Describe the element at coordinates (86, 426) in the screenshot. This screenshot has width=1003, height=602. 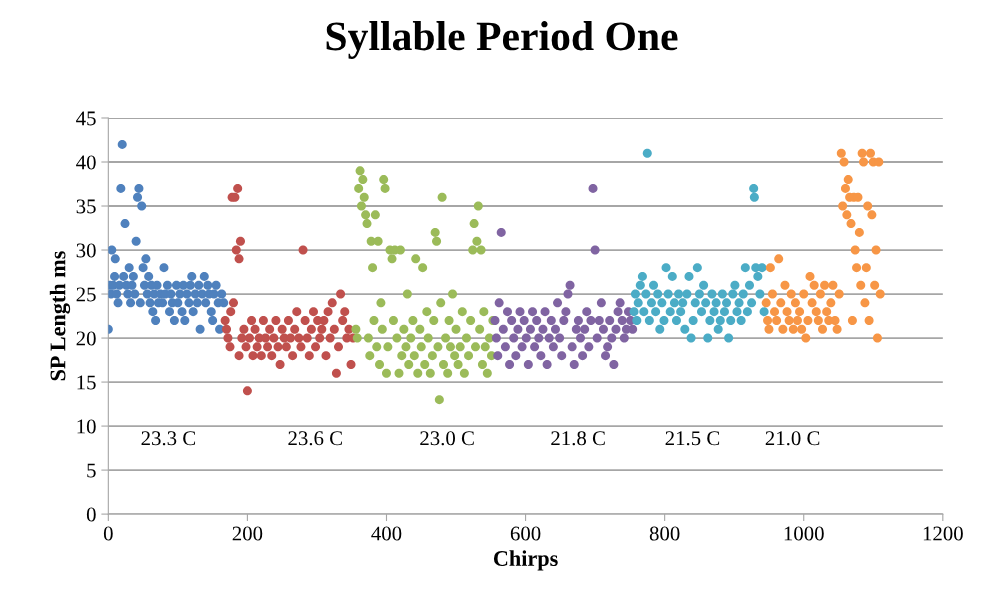
I see `y-tick-label: 10` at that location.